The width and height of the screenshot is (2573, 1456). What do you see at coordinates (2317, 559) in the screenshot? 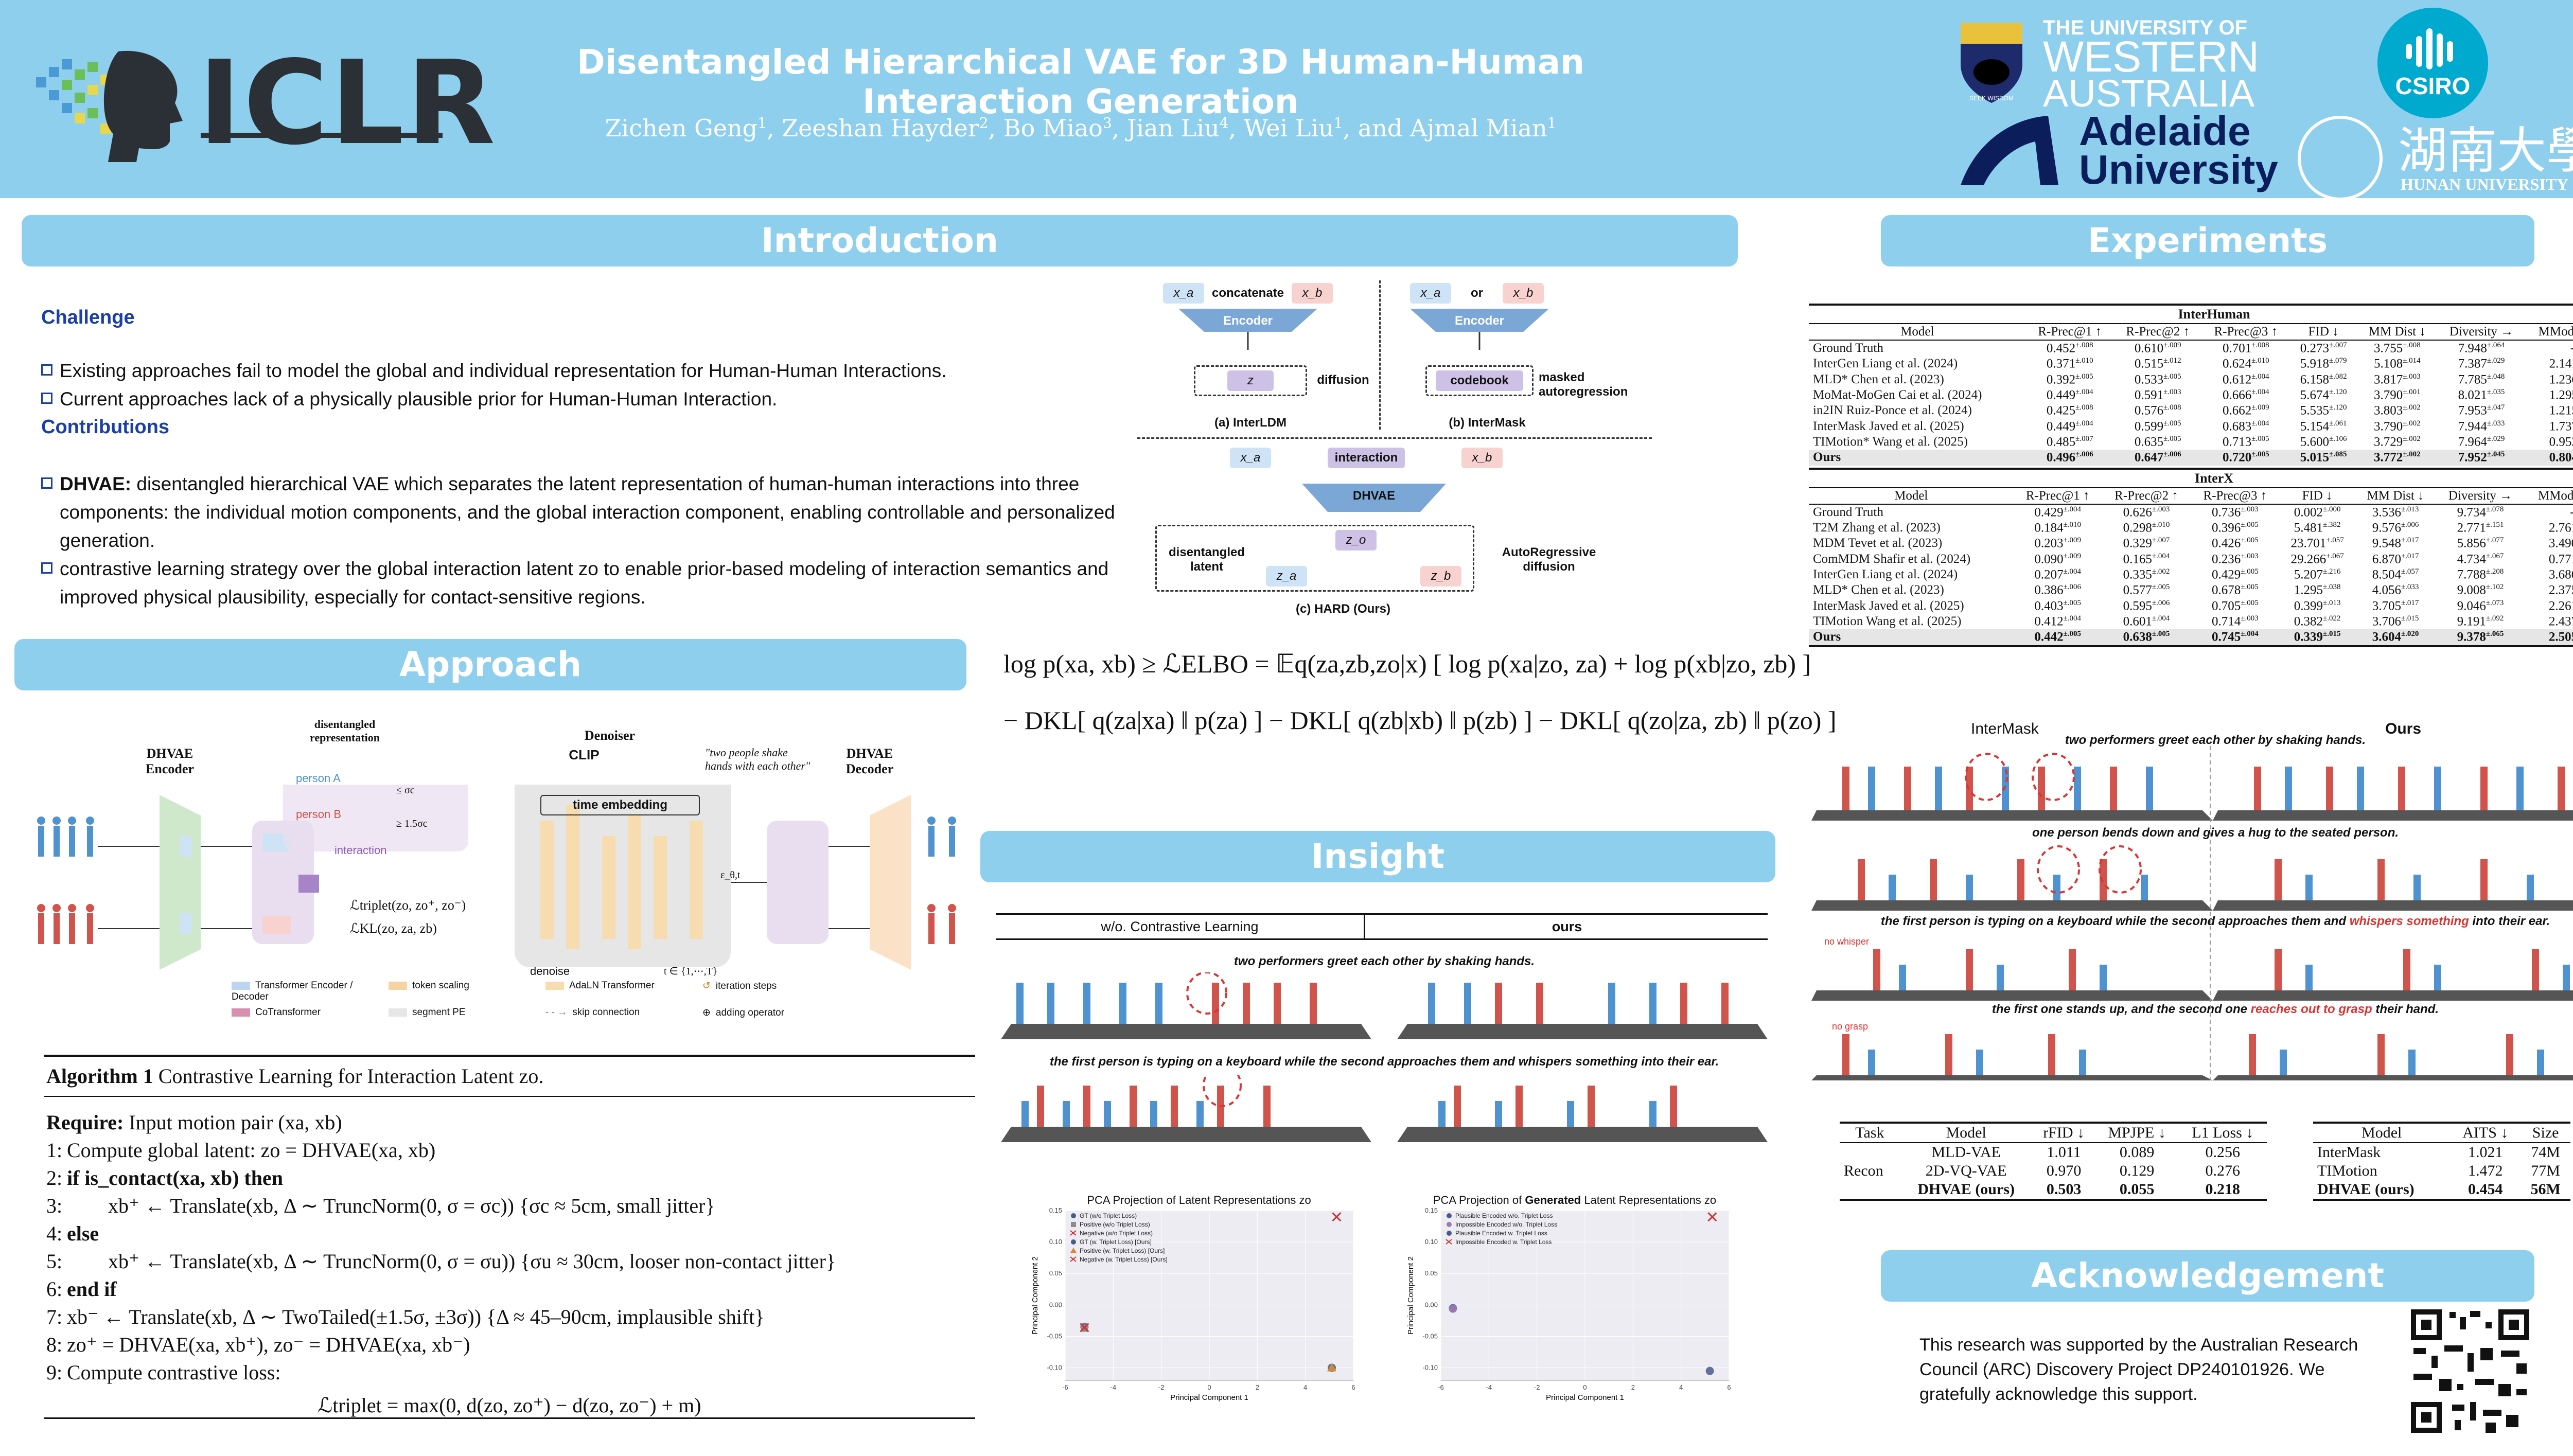
I see `table-cell: 29.266±.067` at bounding box center [2317, 559].